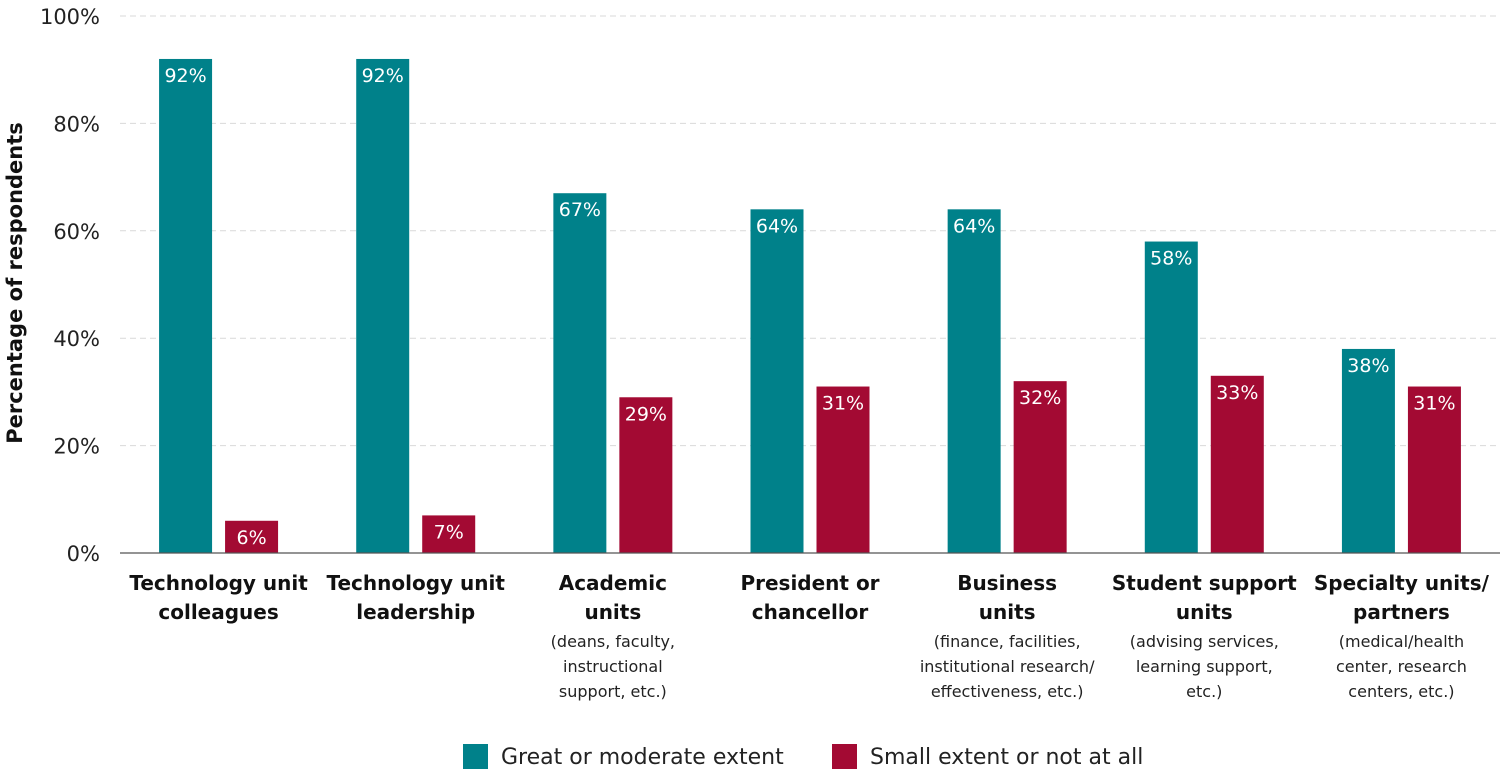 This screenshot has height=772, width=1500. I want to click on bar-value-label: 58%, so click(1171, 259).